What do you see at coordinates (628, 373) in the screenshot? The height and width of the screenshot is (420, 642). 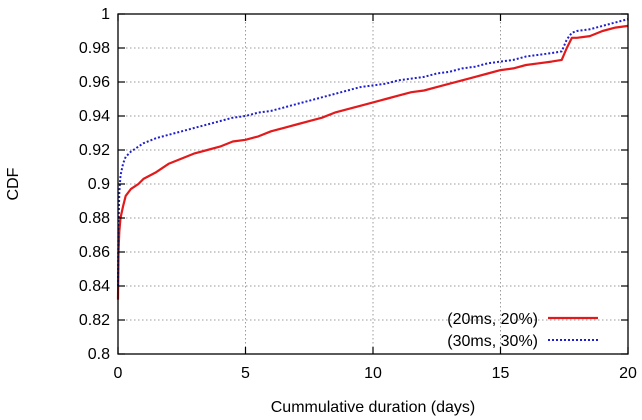 I see `x-tick-label: 20` at bounding box center [628, 373].